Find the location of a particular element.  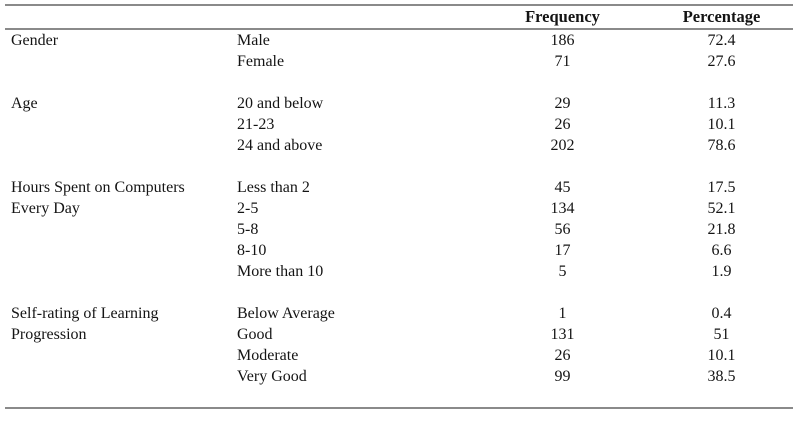

cell-percentage: 11.3 is located at coordinates (721, 103).